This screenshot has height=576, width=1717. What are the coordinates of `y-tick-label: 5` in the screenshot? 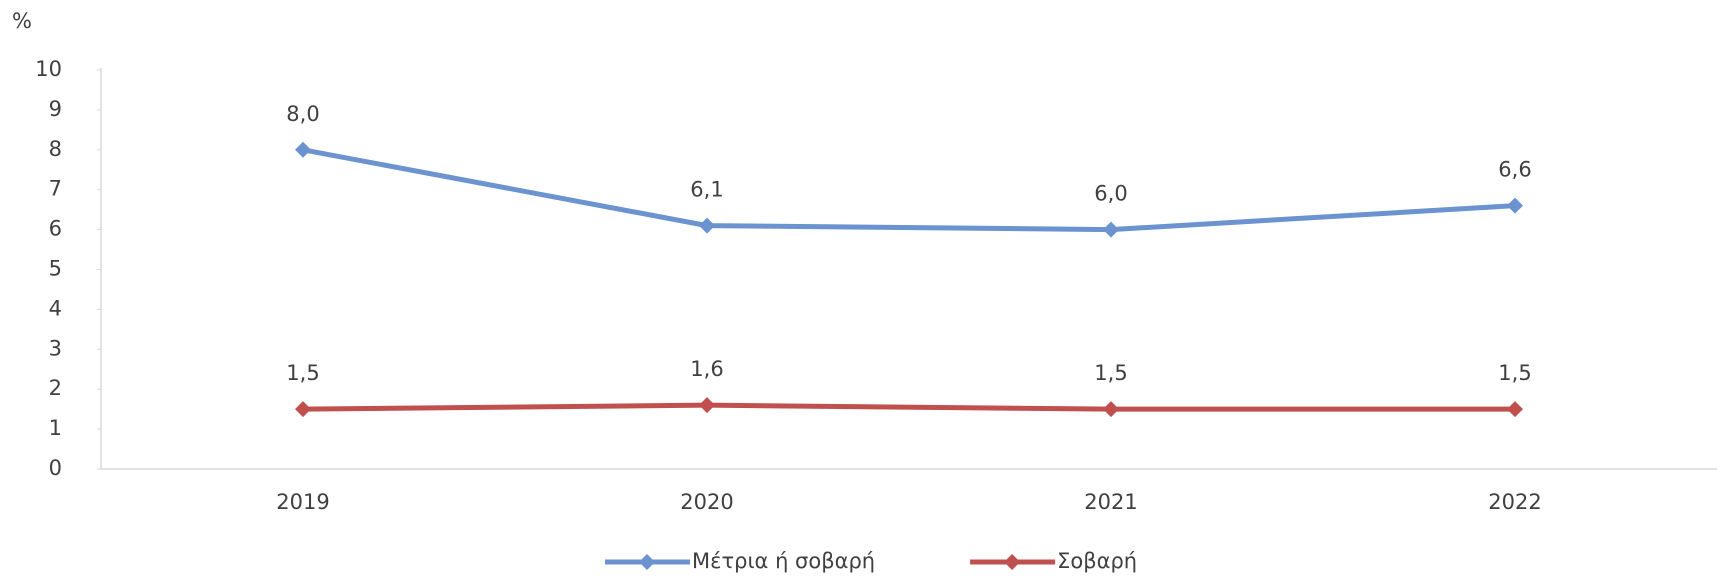 It's located at (55, 269).